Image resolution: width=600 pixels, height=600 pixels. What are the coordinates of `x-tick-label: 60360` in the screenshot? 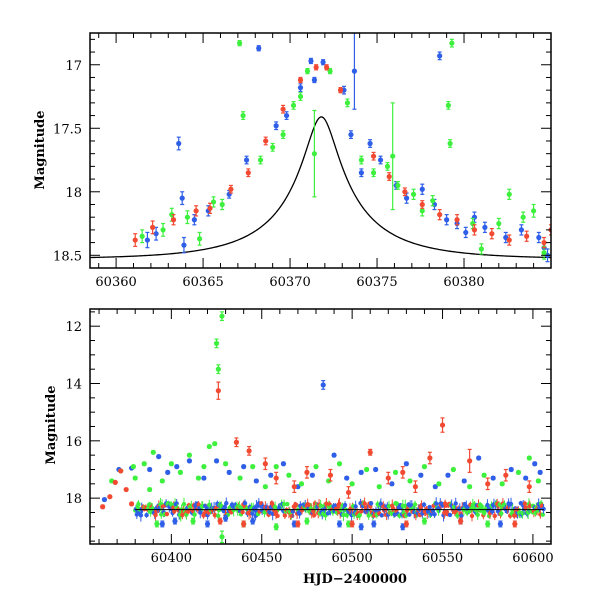 It's located at (115, 282).